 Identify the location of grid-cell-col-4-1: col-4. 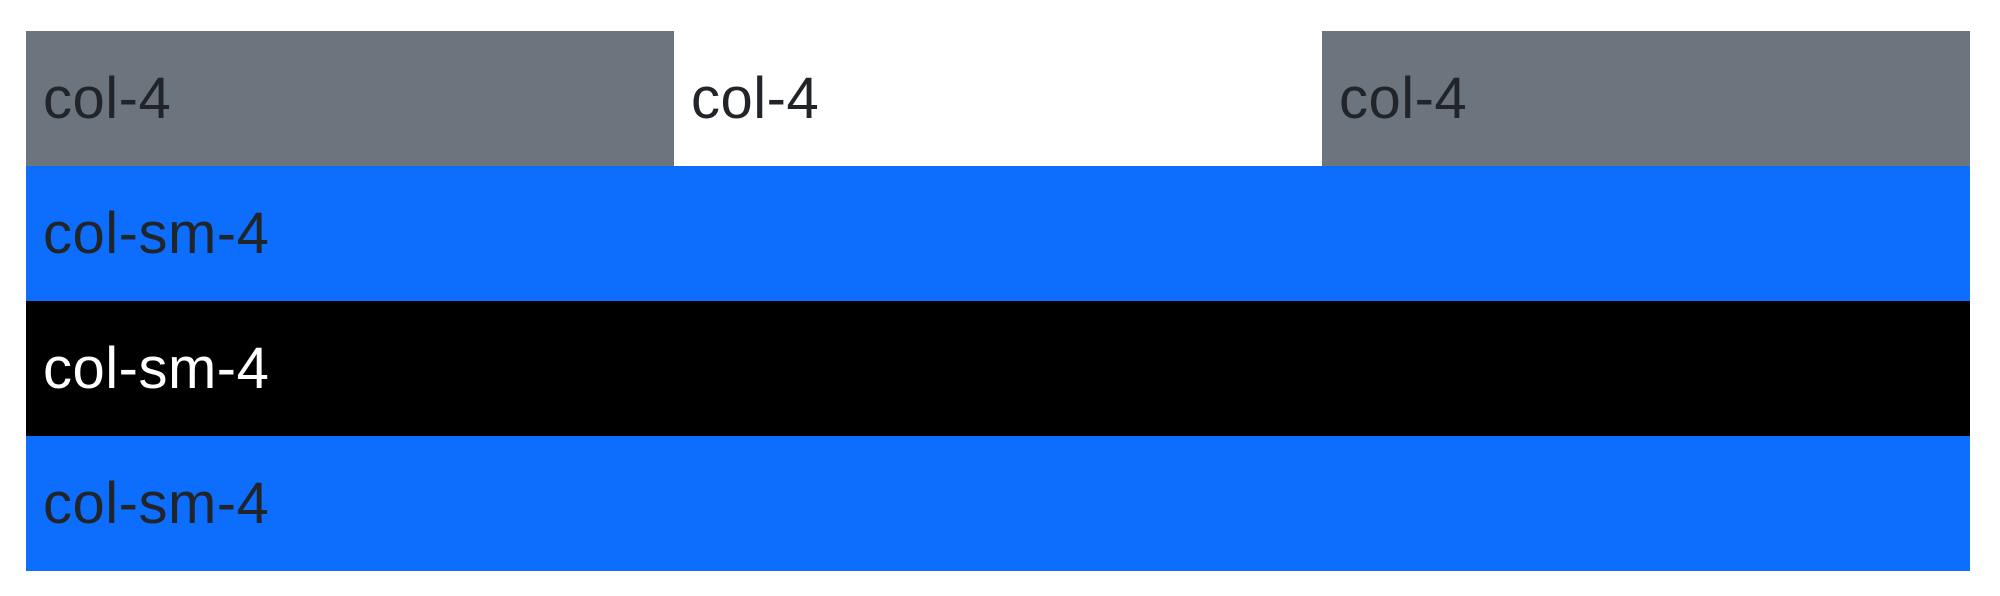
(350, 98).